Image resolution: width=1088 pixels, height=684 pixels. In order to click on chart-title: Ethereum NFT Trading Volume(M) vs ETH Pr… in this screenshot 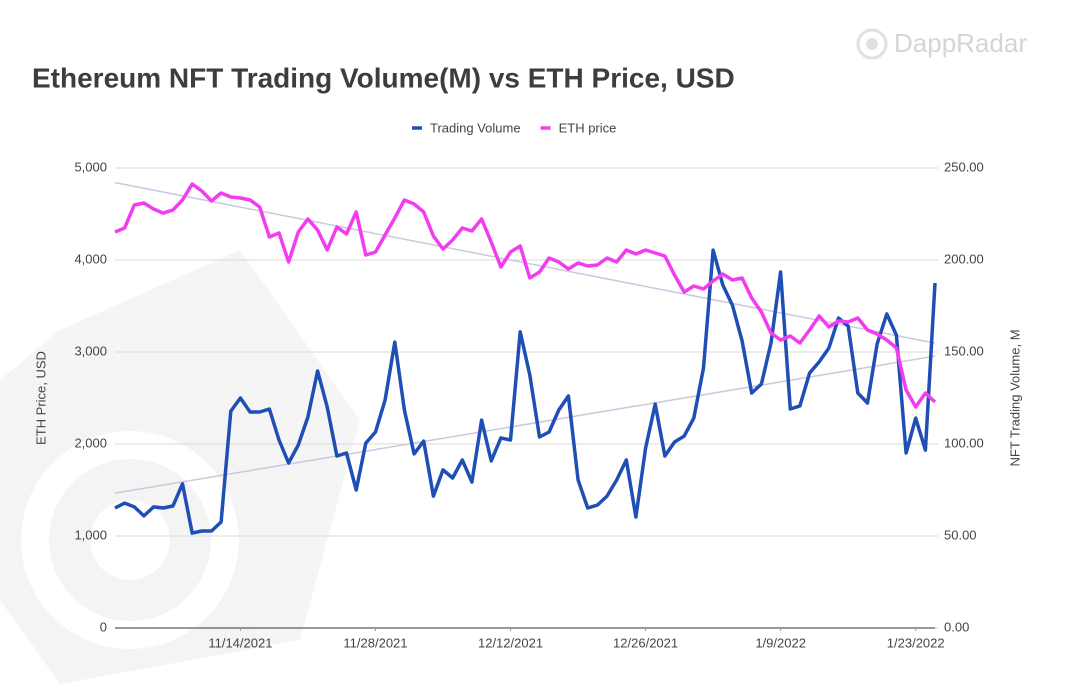, I will do `click(383, 77)`.